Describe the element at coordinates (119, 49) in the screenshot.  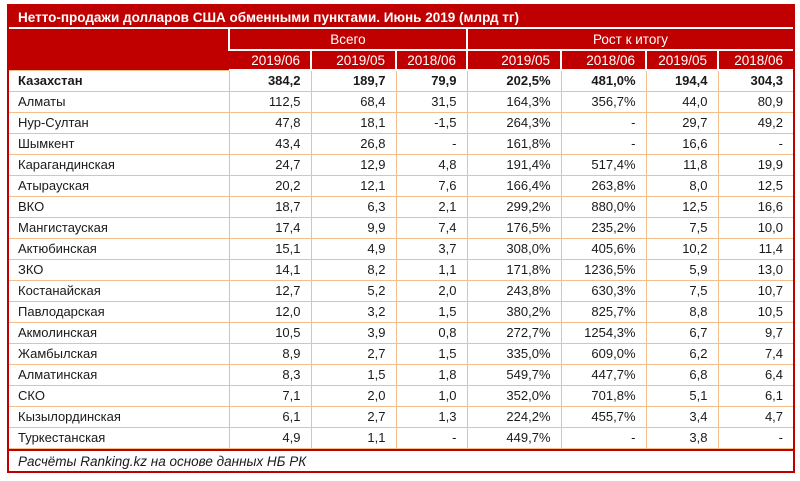
I see `corner-cell` at that location.